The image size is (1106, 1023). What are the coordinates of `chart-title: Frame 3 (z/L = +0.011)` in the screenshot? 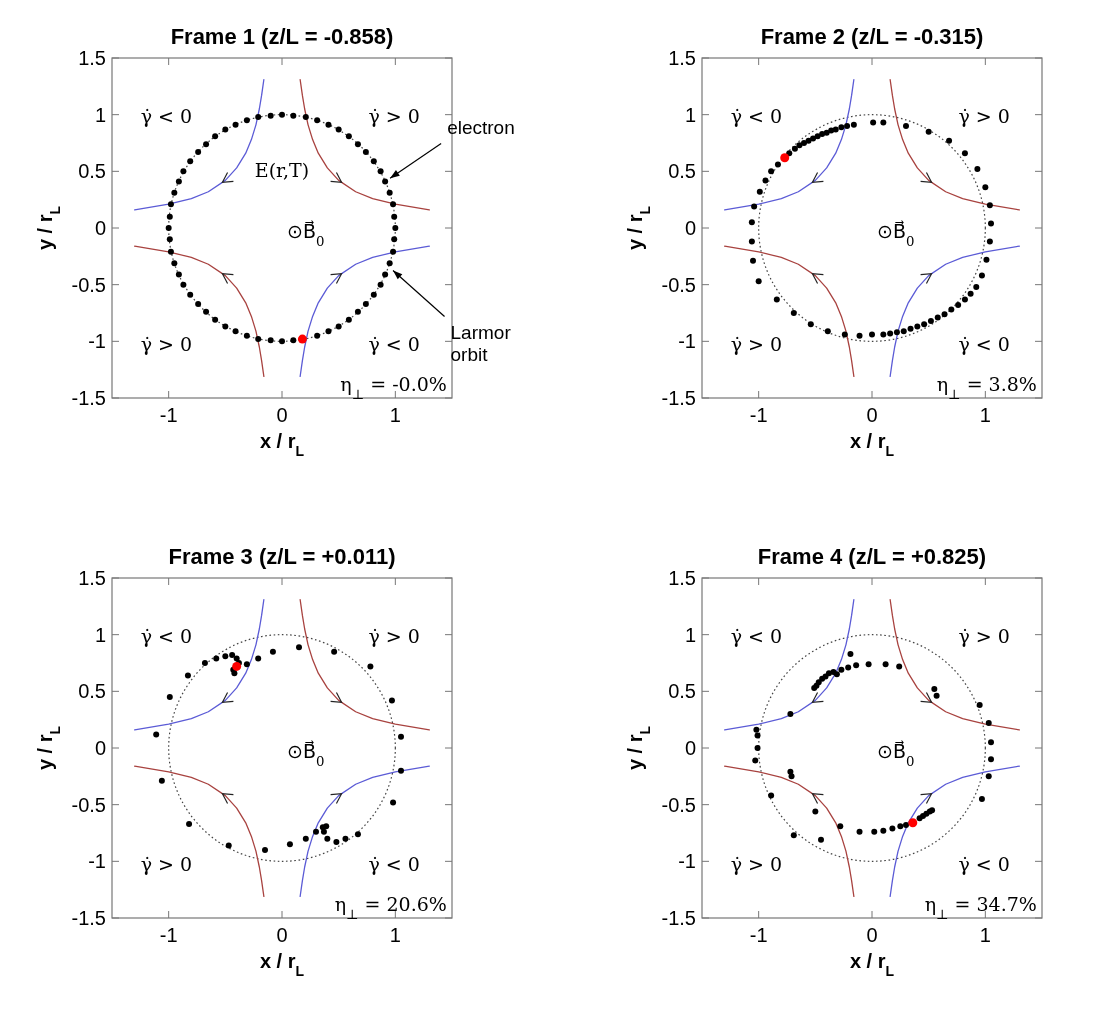 It's located at (282, 556).